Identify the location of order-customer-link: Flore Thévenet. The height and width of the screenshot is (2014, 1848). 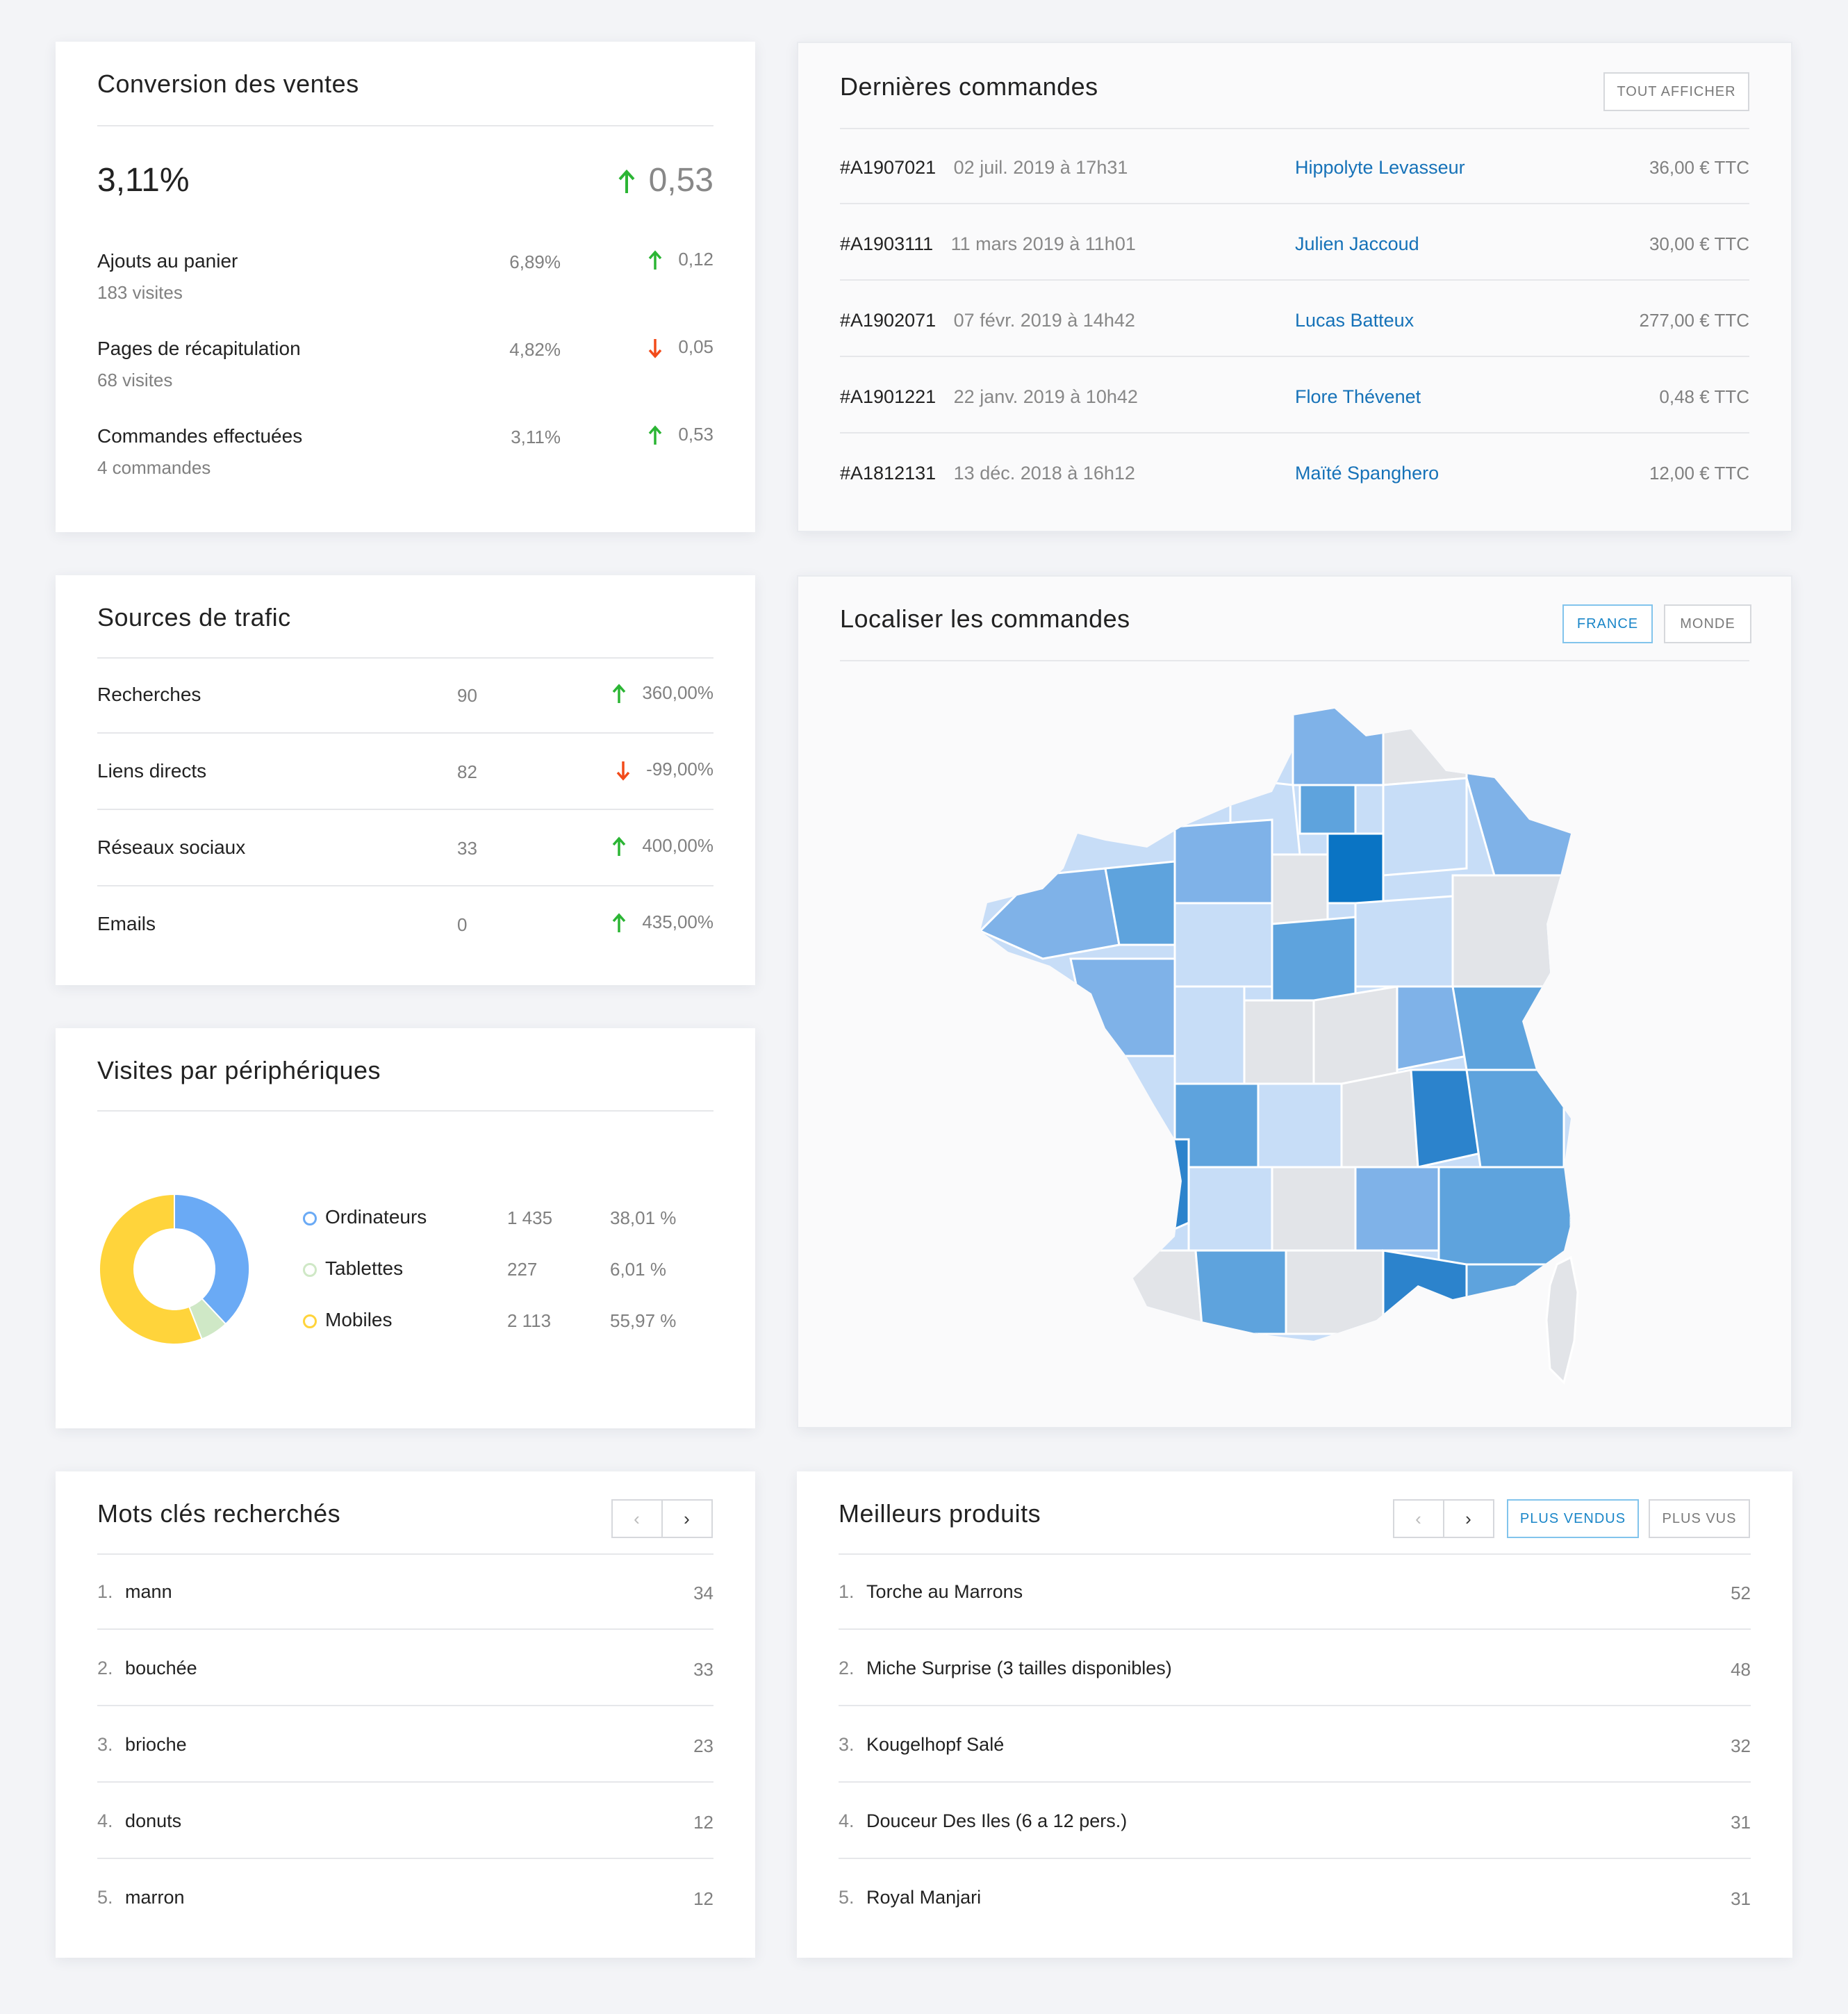
(1358, 397).